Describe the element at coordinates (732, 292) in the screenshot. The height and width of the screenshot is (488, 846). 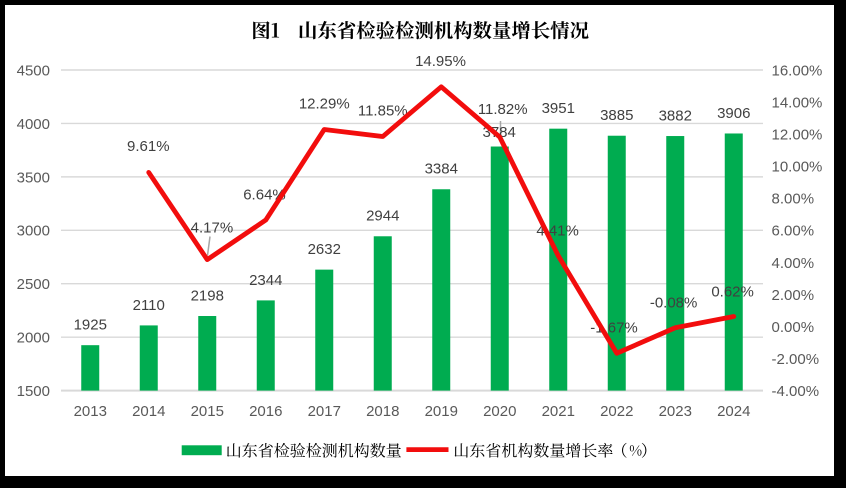
I see `svg-text: 0.62%` at that location.